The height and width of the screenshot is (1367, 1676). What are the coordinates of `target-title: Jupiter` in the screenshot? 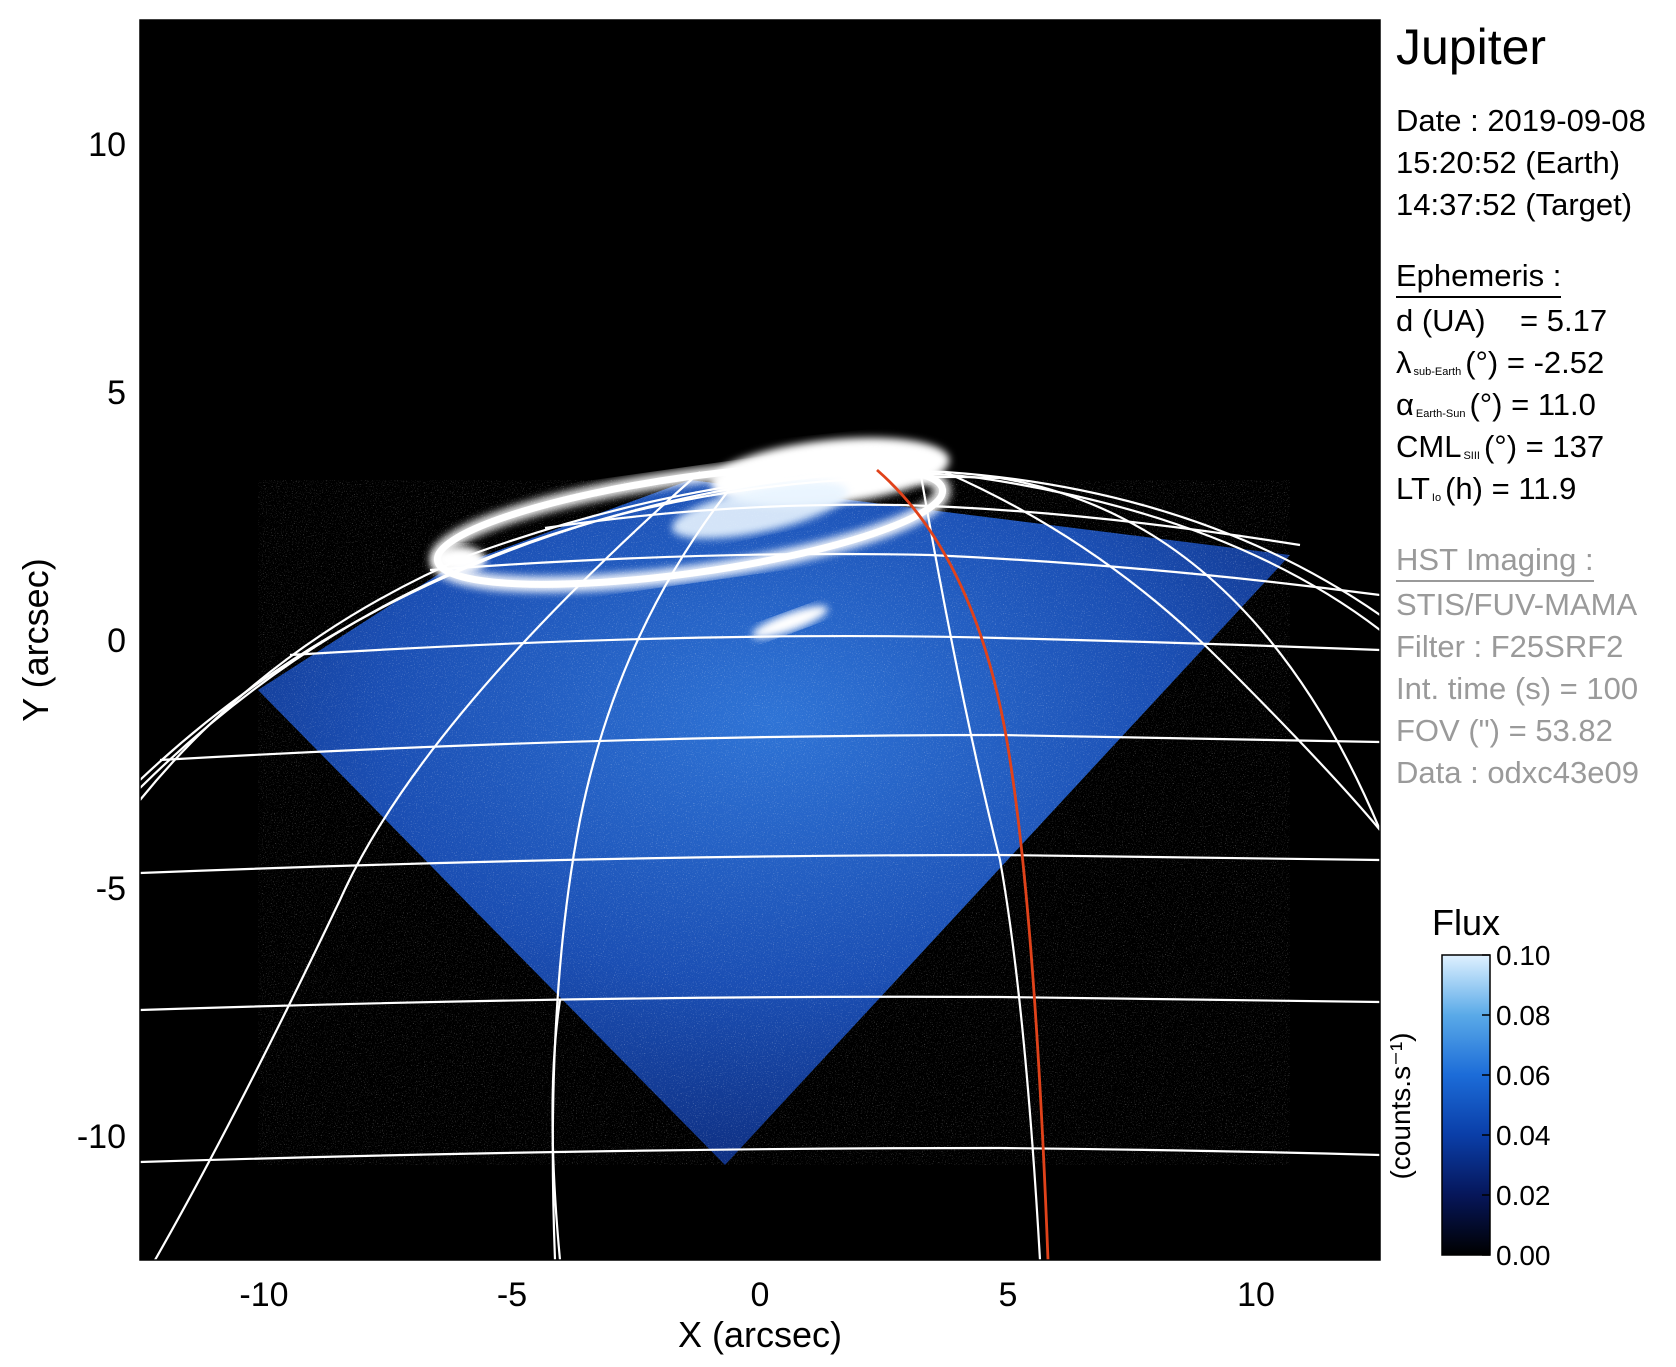 It's located at (1471, 47).